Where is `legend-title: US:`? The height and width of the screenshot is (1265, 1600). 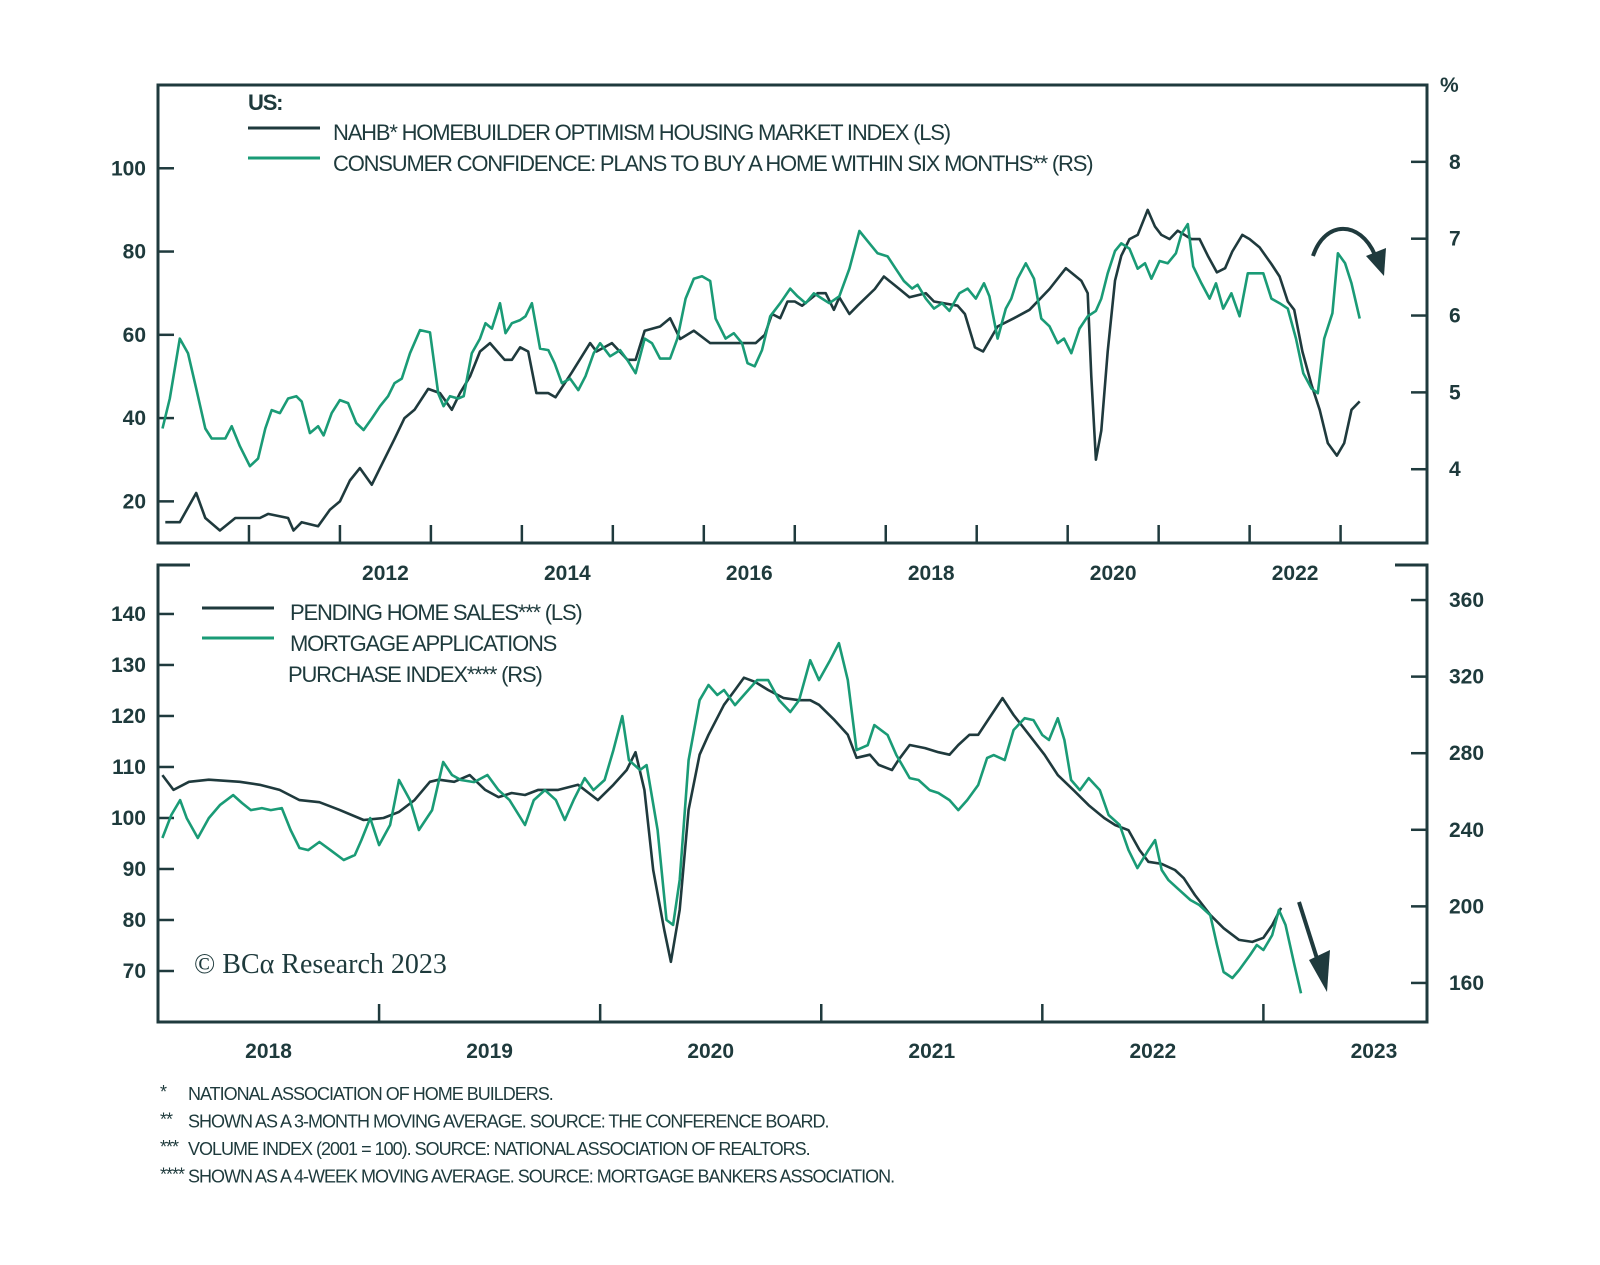
legend-title: US: is located at coordinates (265, 102).